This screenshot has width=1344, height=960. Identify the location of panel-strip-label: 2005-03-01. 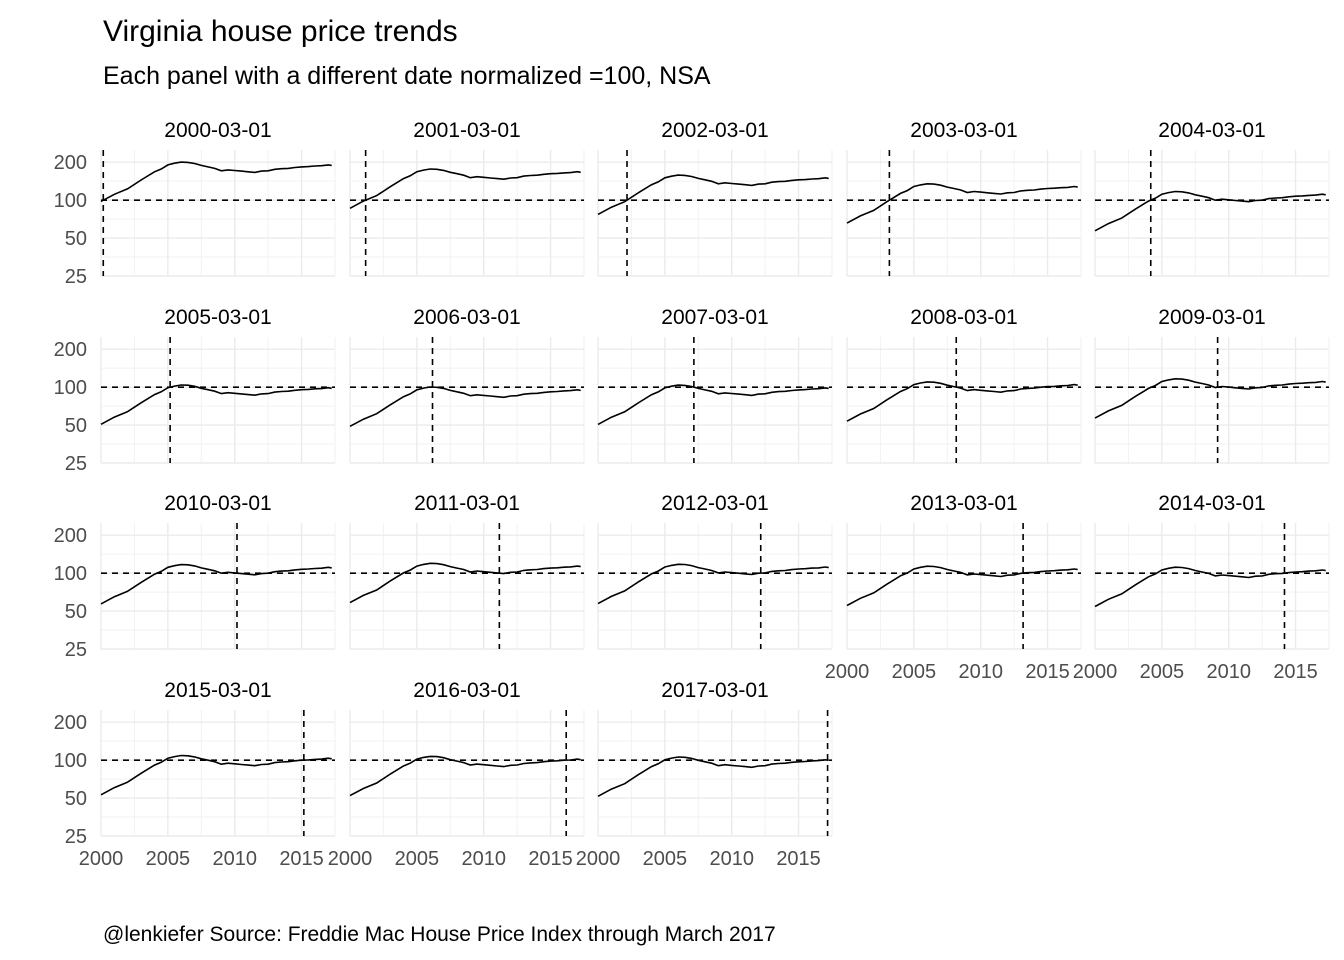
(217, 317).